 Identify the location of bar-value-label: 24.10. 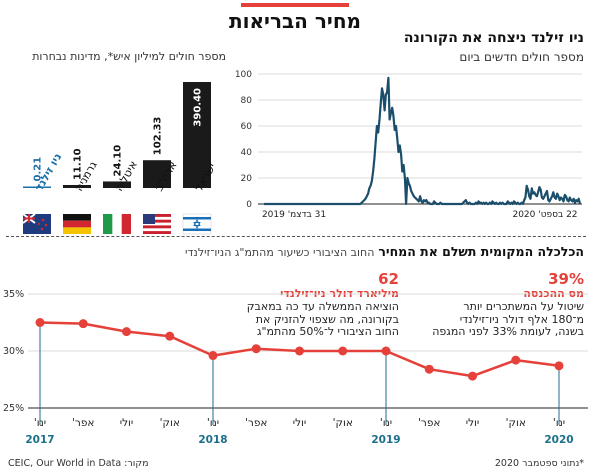
(118, 161).